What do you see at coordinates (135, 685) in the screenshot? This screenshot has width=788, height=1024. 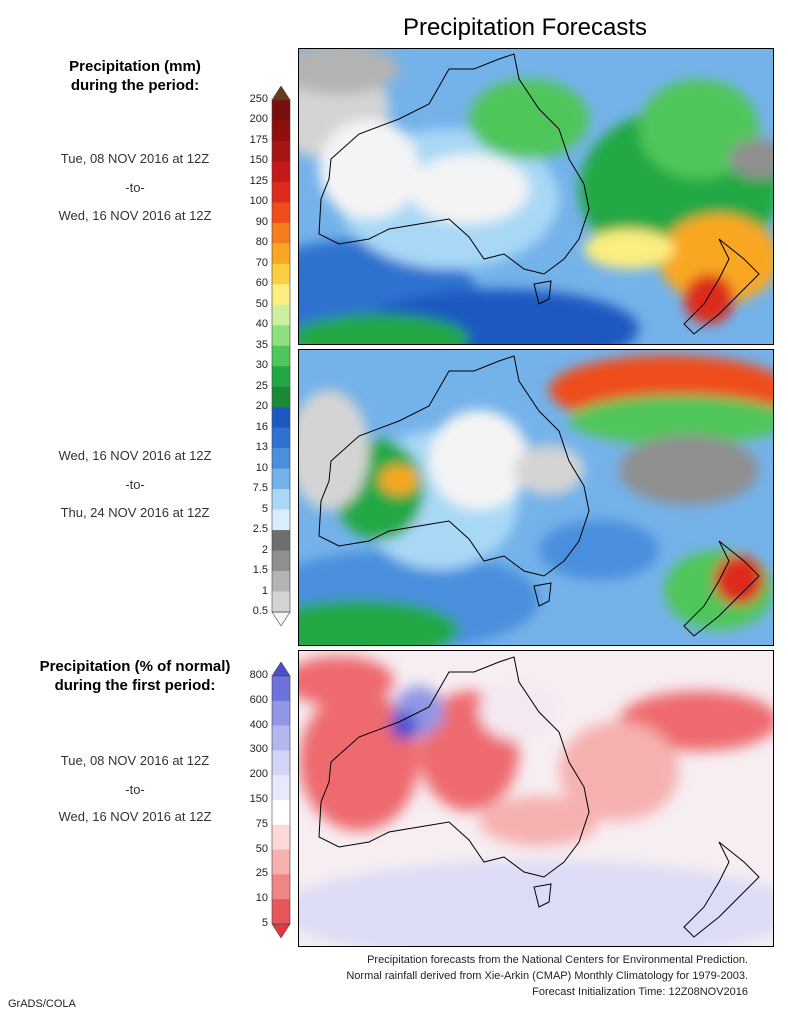 I see `precip-pct-heading-line2: during the first period:` at bounding box center [135, 685].